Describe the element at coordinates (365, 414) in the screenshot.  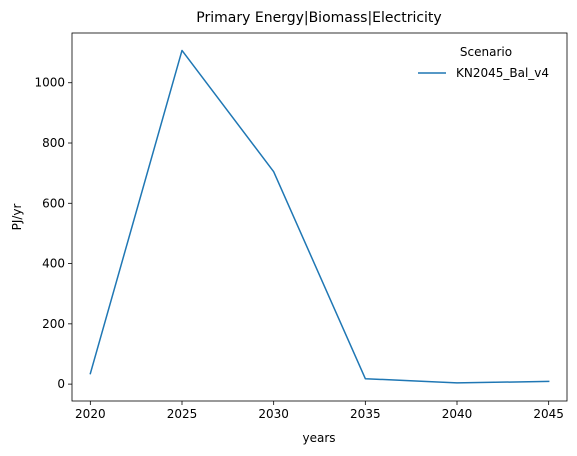
I see `x-tick-label-2035: 2035` at that location.